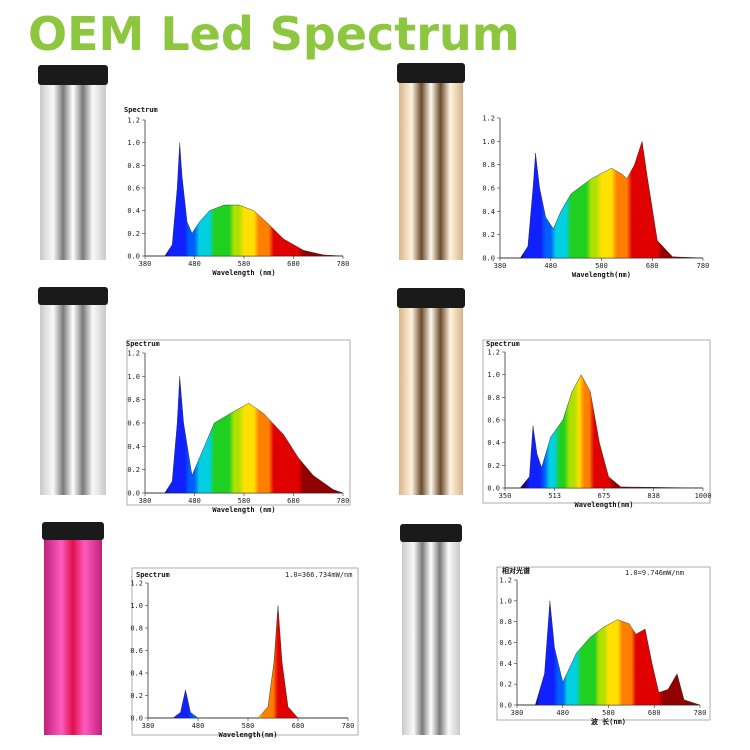 This screenshot has width=750, height=750. What do you see at coordinates (516, 570) in the screenshot?
I see `chart-title: 相对光谱` at bounding box center [516, 570].